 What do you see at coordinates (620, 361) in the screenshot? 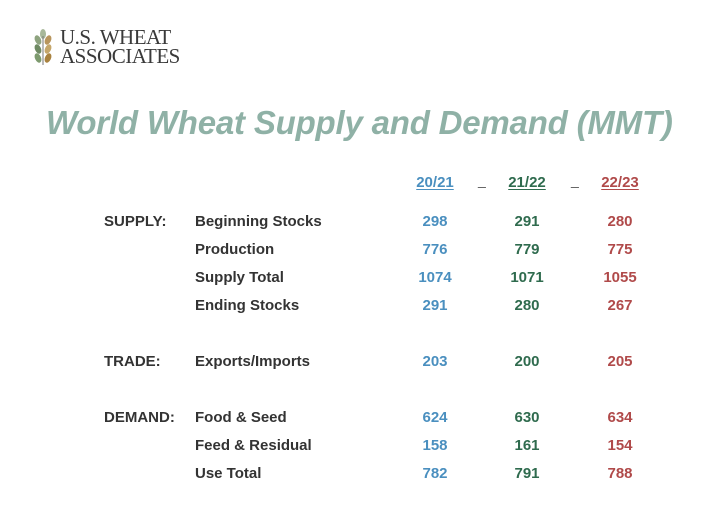
I see `value-cell: 205` at bounding box center [620, 361].